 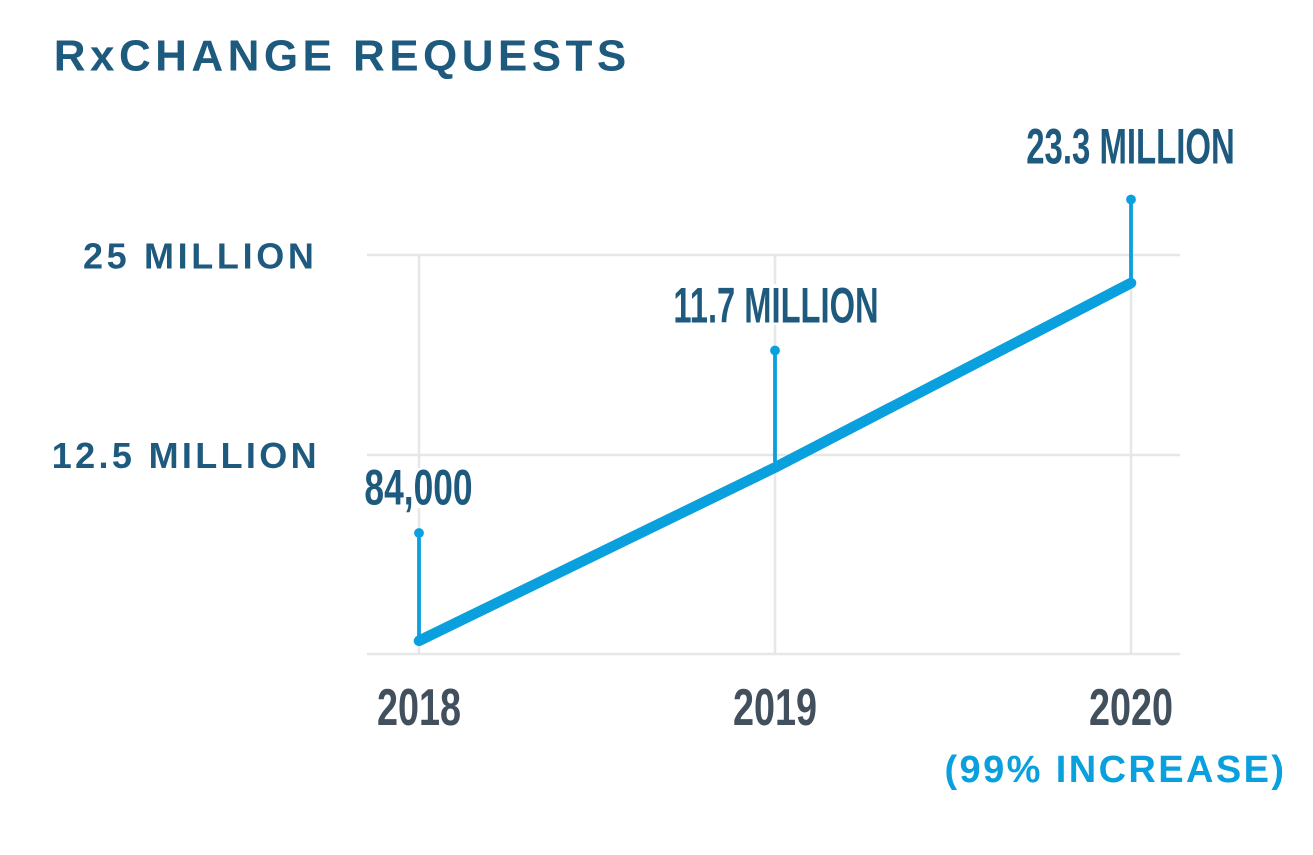 What do you see at coordinates (200, 256) in the screenshot?
I see `svg-text: 25 MILLION` at bounding box center [200, 256].